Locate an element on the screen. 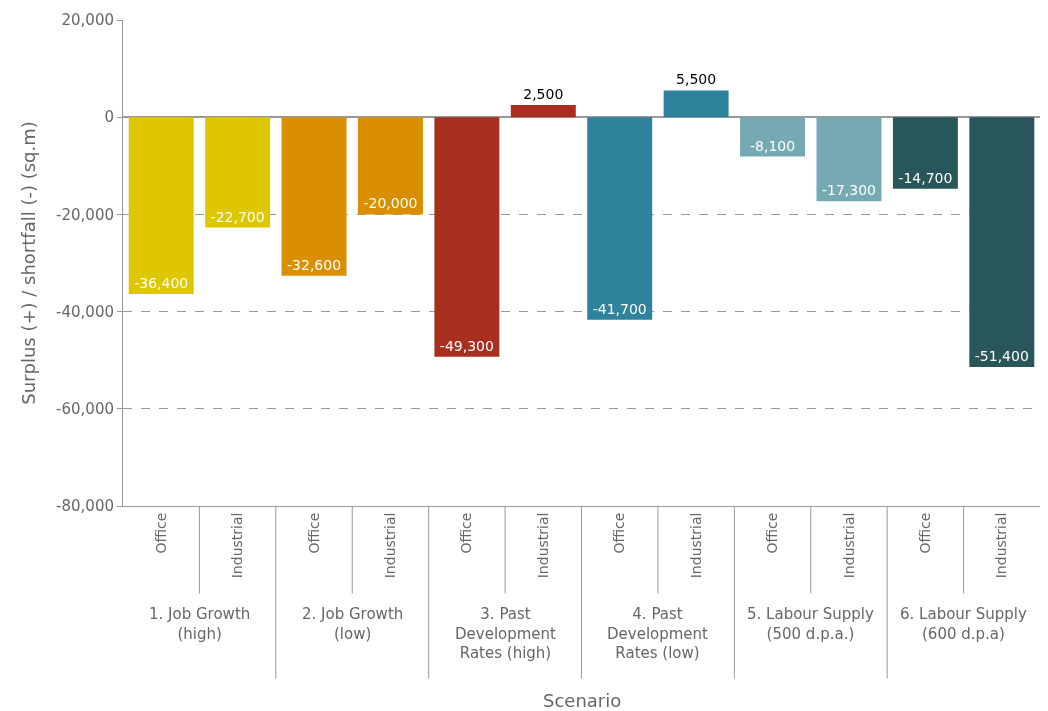  data-label: 2,500 is located at coordinates (543, 94).